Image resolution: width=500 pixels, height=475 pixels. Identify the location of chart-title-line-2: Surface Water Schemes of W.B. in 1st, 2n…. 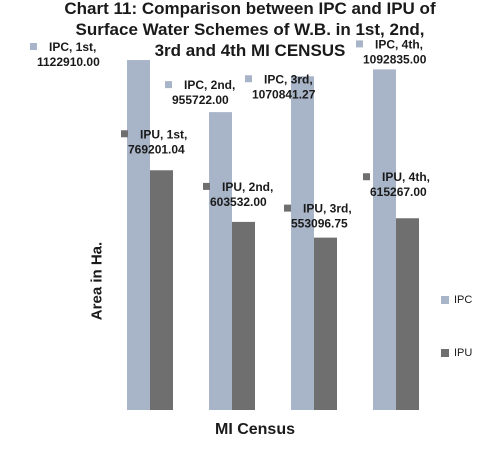
(250, 29).